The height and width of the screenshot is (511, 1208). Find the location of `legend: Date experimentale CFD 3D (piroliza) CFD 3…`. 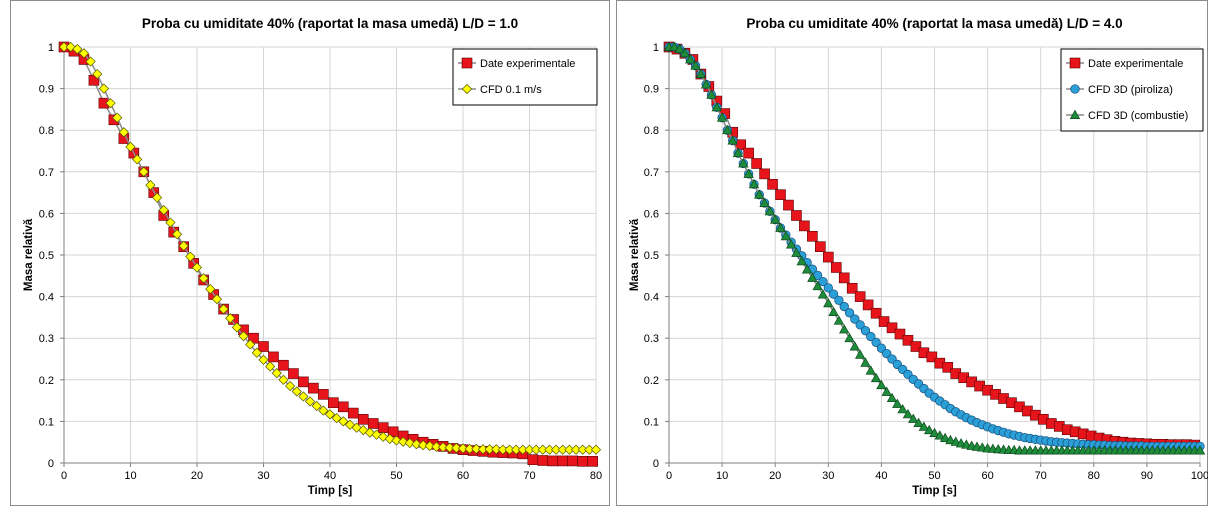

legend: Date experimentale CFD 3D (piroliza) CFD 3… is located at coordinates (1132, 90).